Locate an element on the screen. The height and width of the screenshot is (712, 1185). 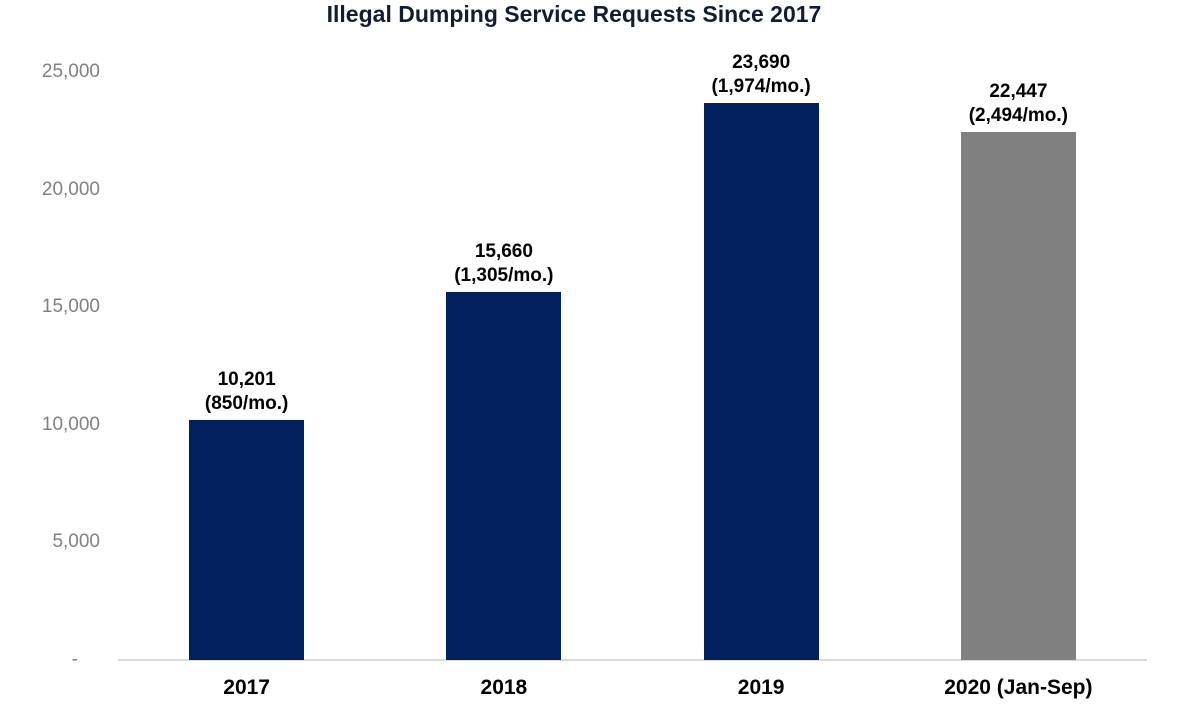
x-axis-label-2018: 2018 is located at coordinates (504, 687).